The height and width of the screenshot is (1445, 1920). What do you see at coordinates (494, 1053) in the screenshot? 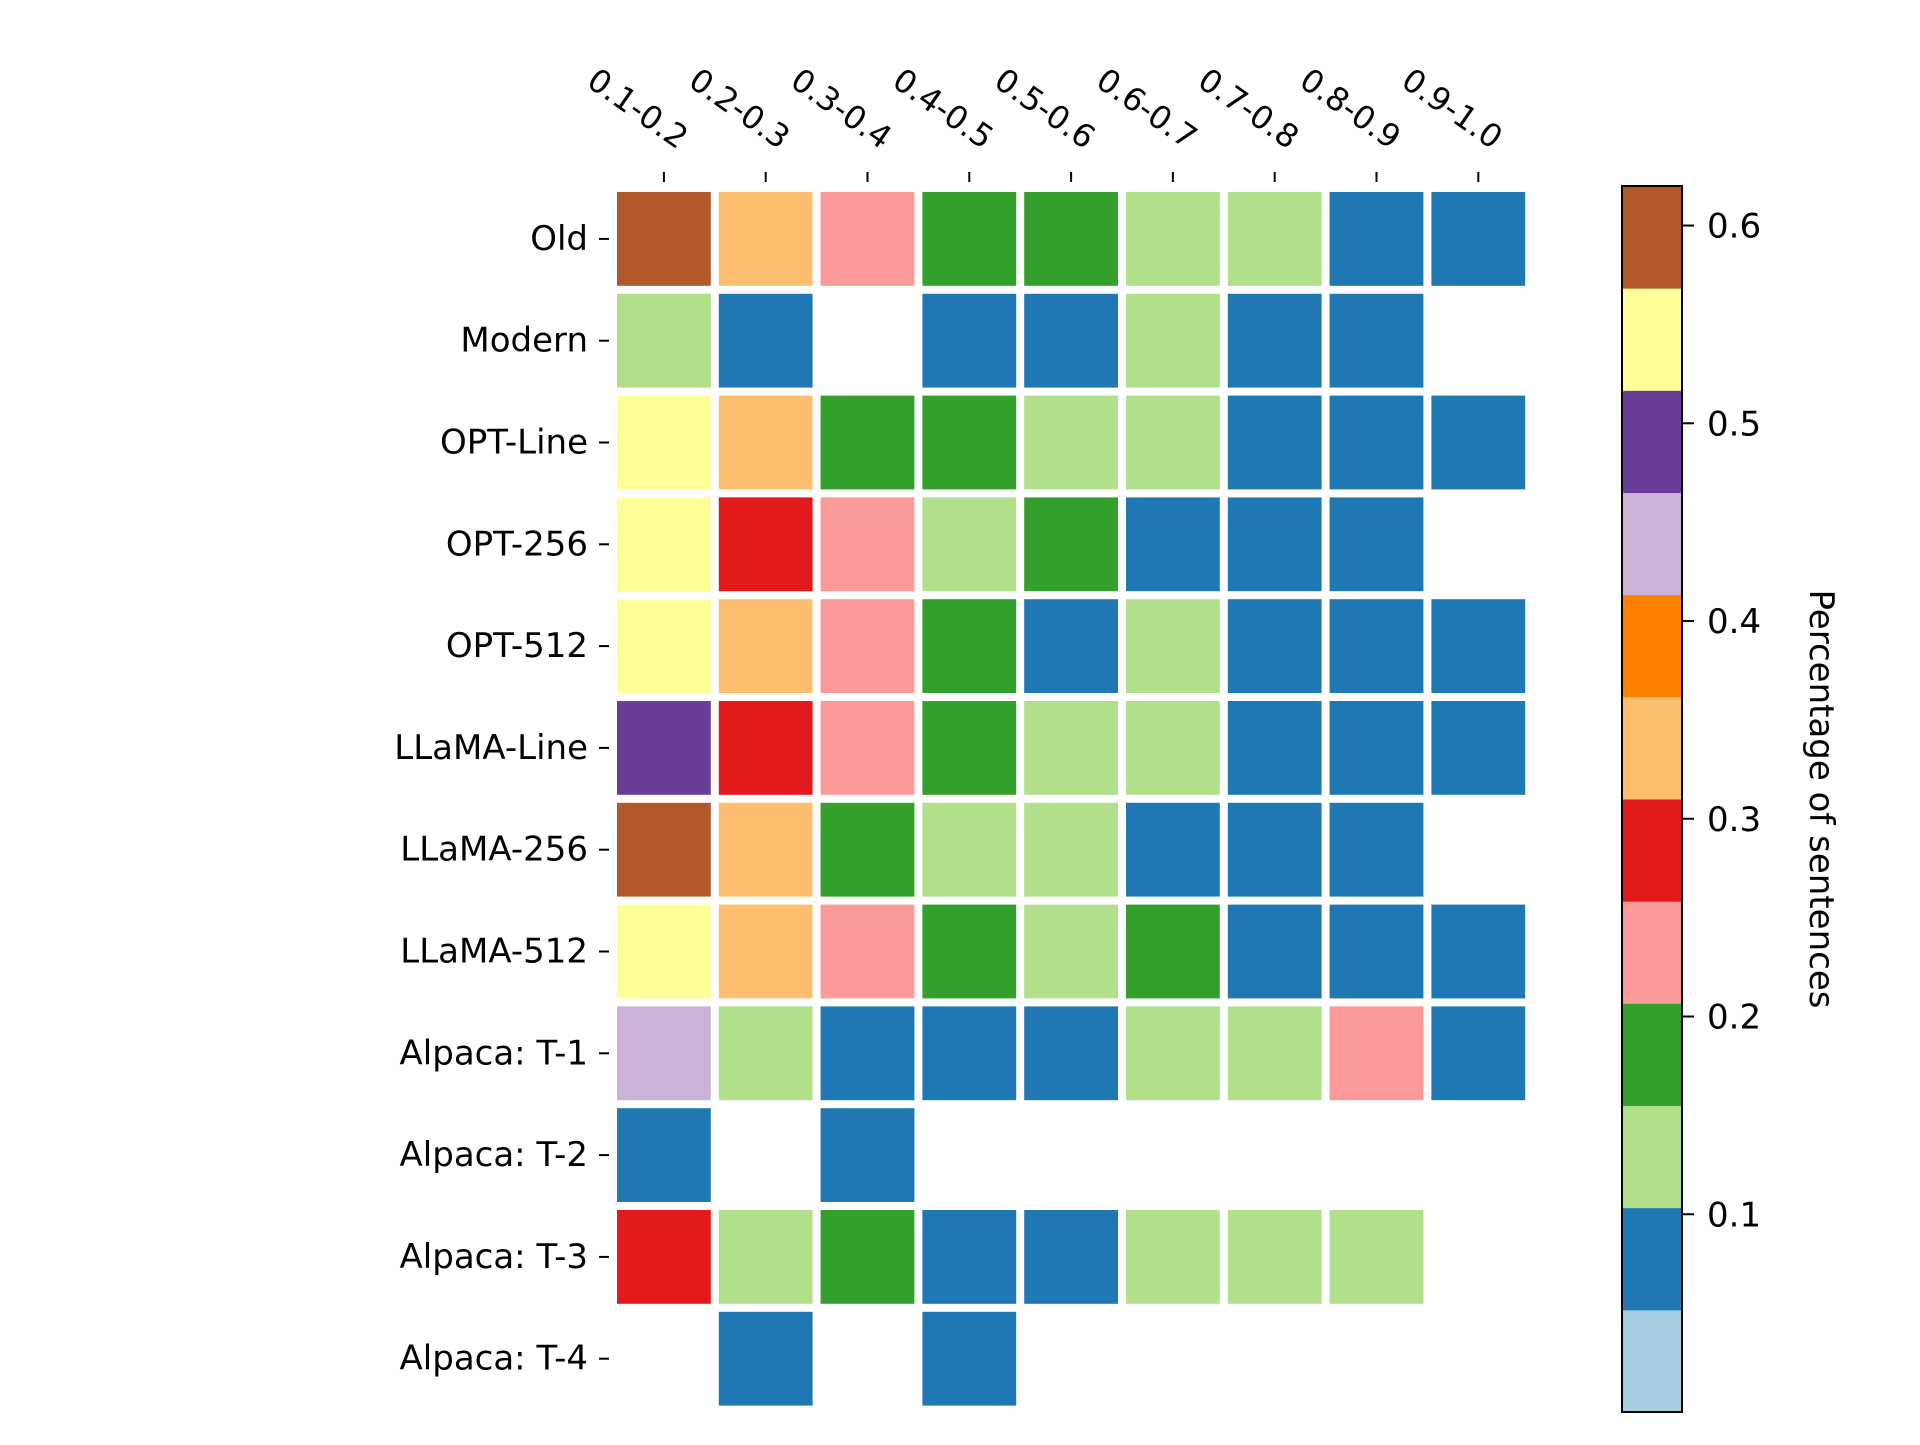
I see `y-tick-label: Alpaca: T-1` at bounding box center [494, 1053].